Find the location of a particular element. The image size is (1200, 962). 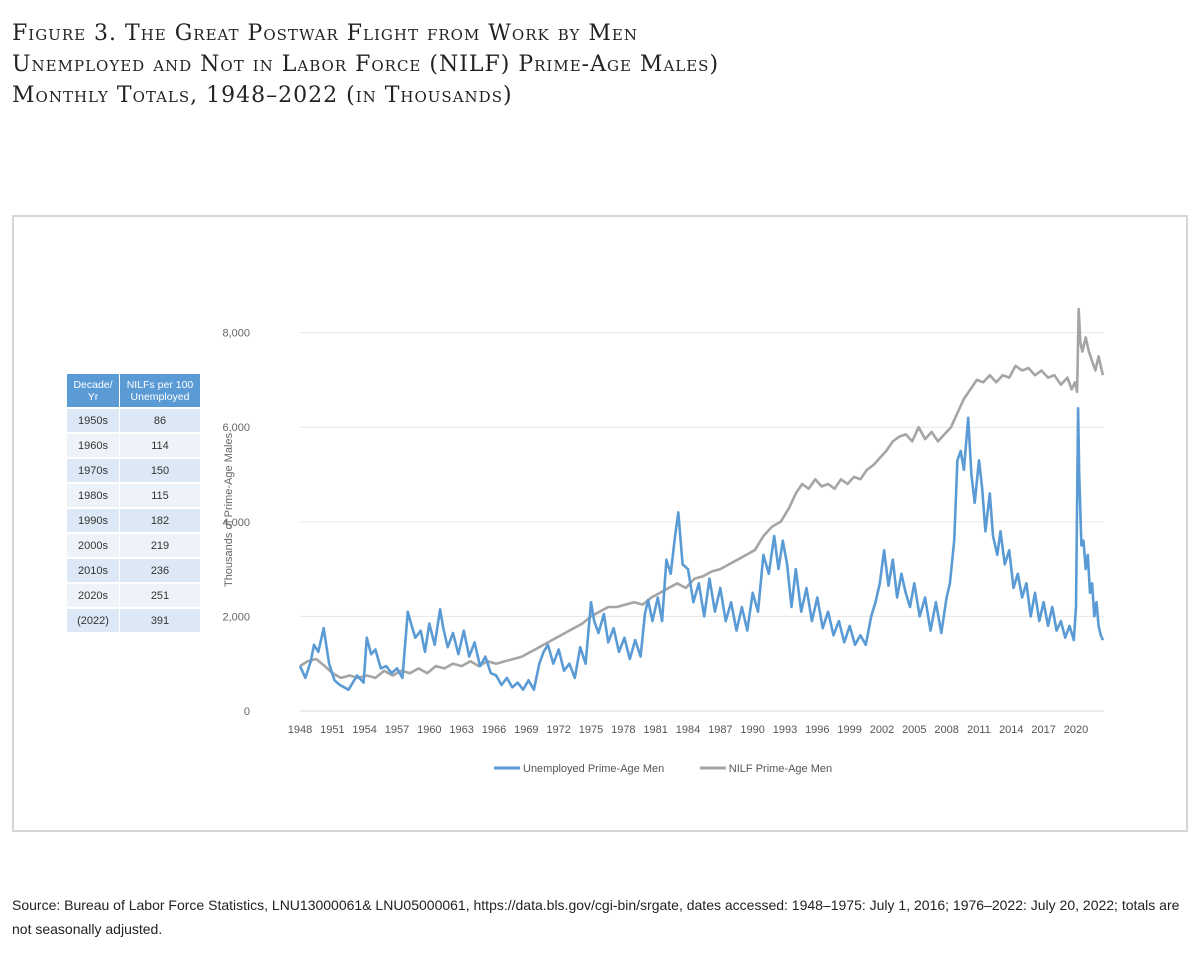

table-row: 1980s 115 is located at coordinates (133, 495).